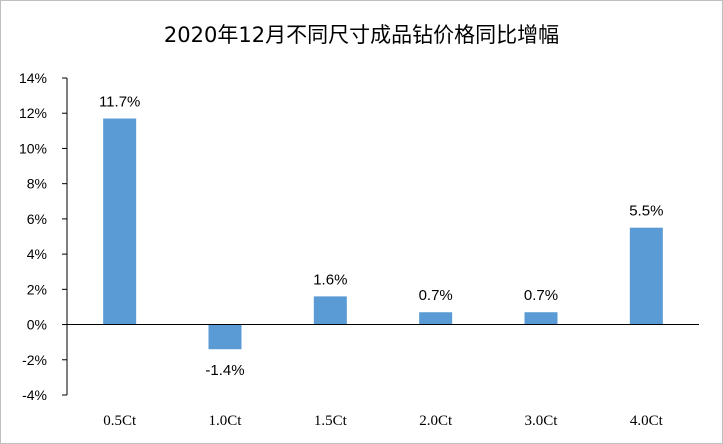  I want to click on x-tick-label: 3.0Ct, so click(542, 421).